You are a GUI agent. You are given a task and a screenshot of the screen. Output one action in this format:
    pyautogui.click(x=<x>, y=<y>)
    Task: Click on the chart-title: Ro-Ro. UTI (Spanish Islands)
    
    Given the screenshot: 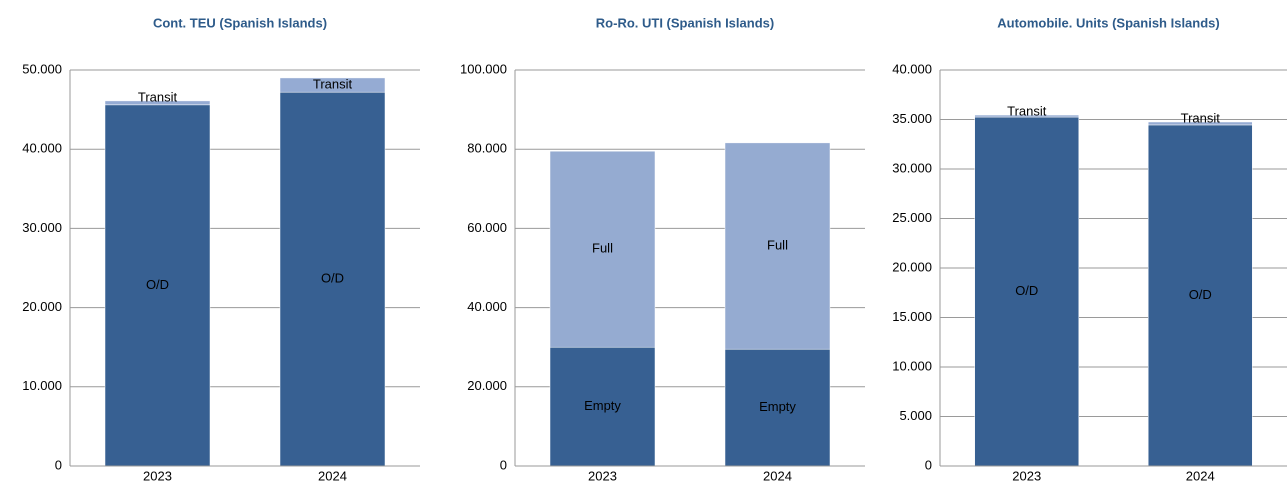 What is the action you would take?
    pyautogui.click(x=685, y=22)
    